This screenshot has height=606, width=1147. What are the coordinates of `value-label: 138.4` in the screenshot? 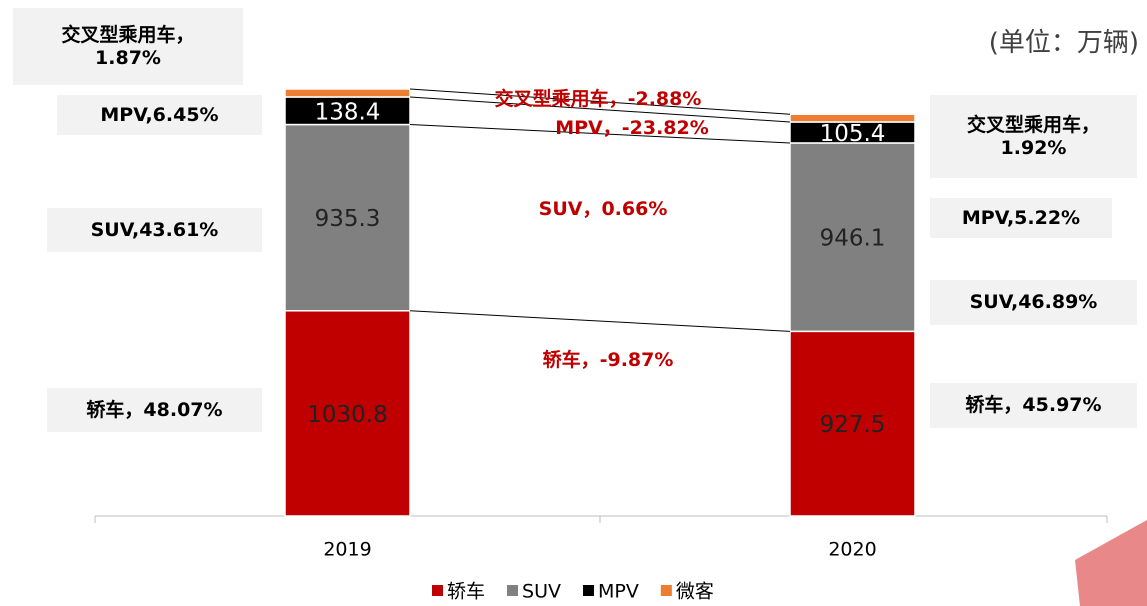 It's located at (348, 112).